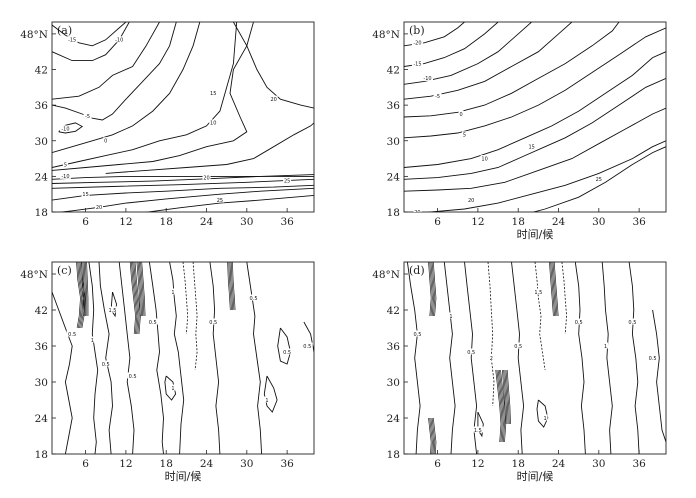 The image size is (696, 498). I want to click on x-tick-label: 24, so click(207, 222).